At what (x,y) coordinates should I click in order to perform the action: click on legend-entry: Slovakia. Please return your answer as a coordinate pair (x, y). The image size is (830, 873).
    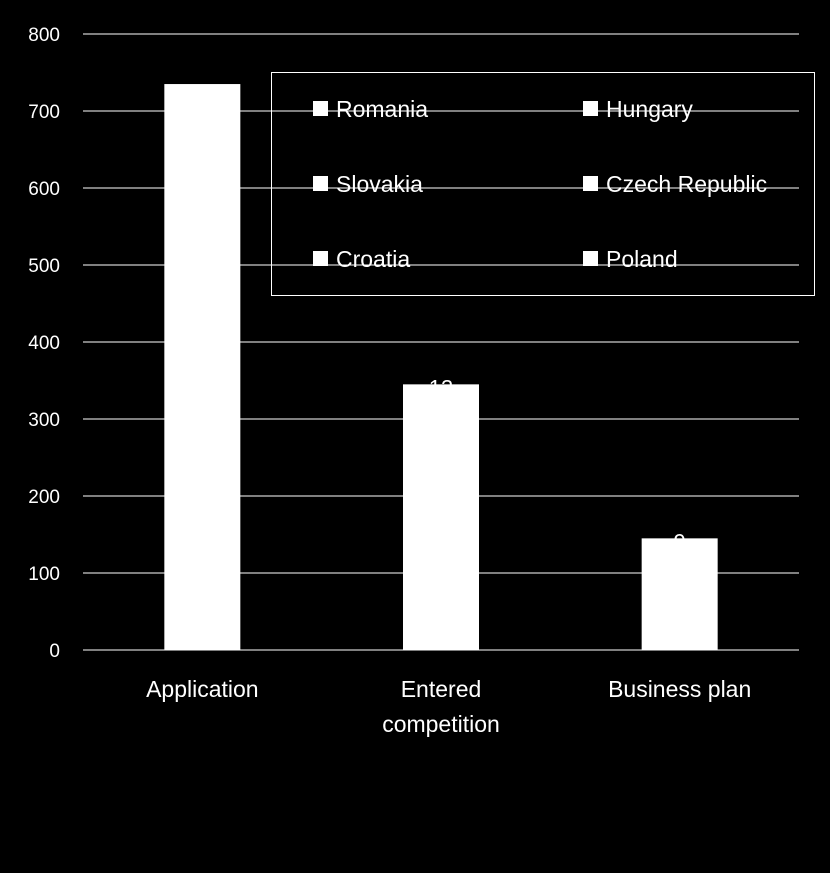
    Looking at the image, I should click on (379, 184).